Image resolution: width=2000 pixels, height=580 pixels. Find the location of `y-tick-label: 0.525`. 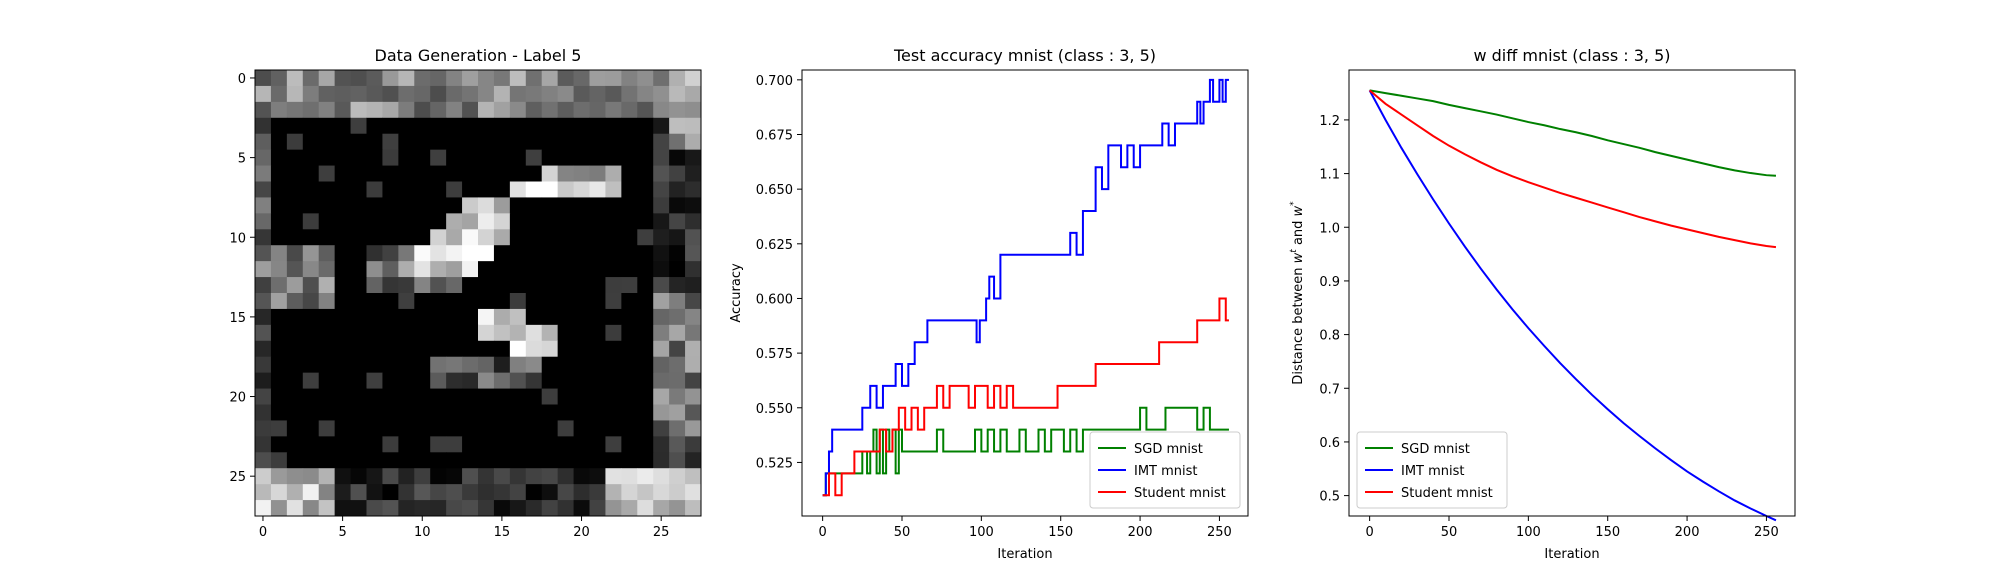

y-tick-label: 0.525 is located at coordinates (774, 463).